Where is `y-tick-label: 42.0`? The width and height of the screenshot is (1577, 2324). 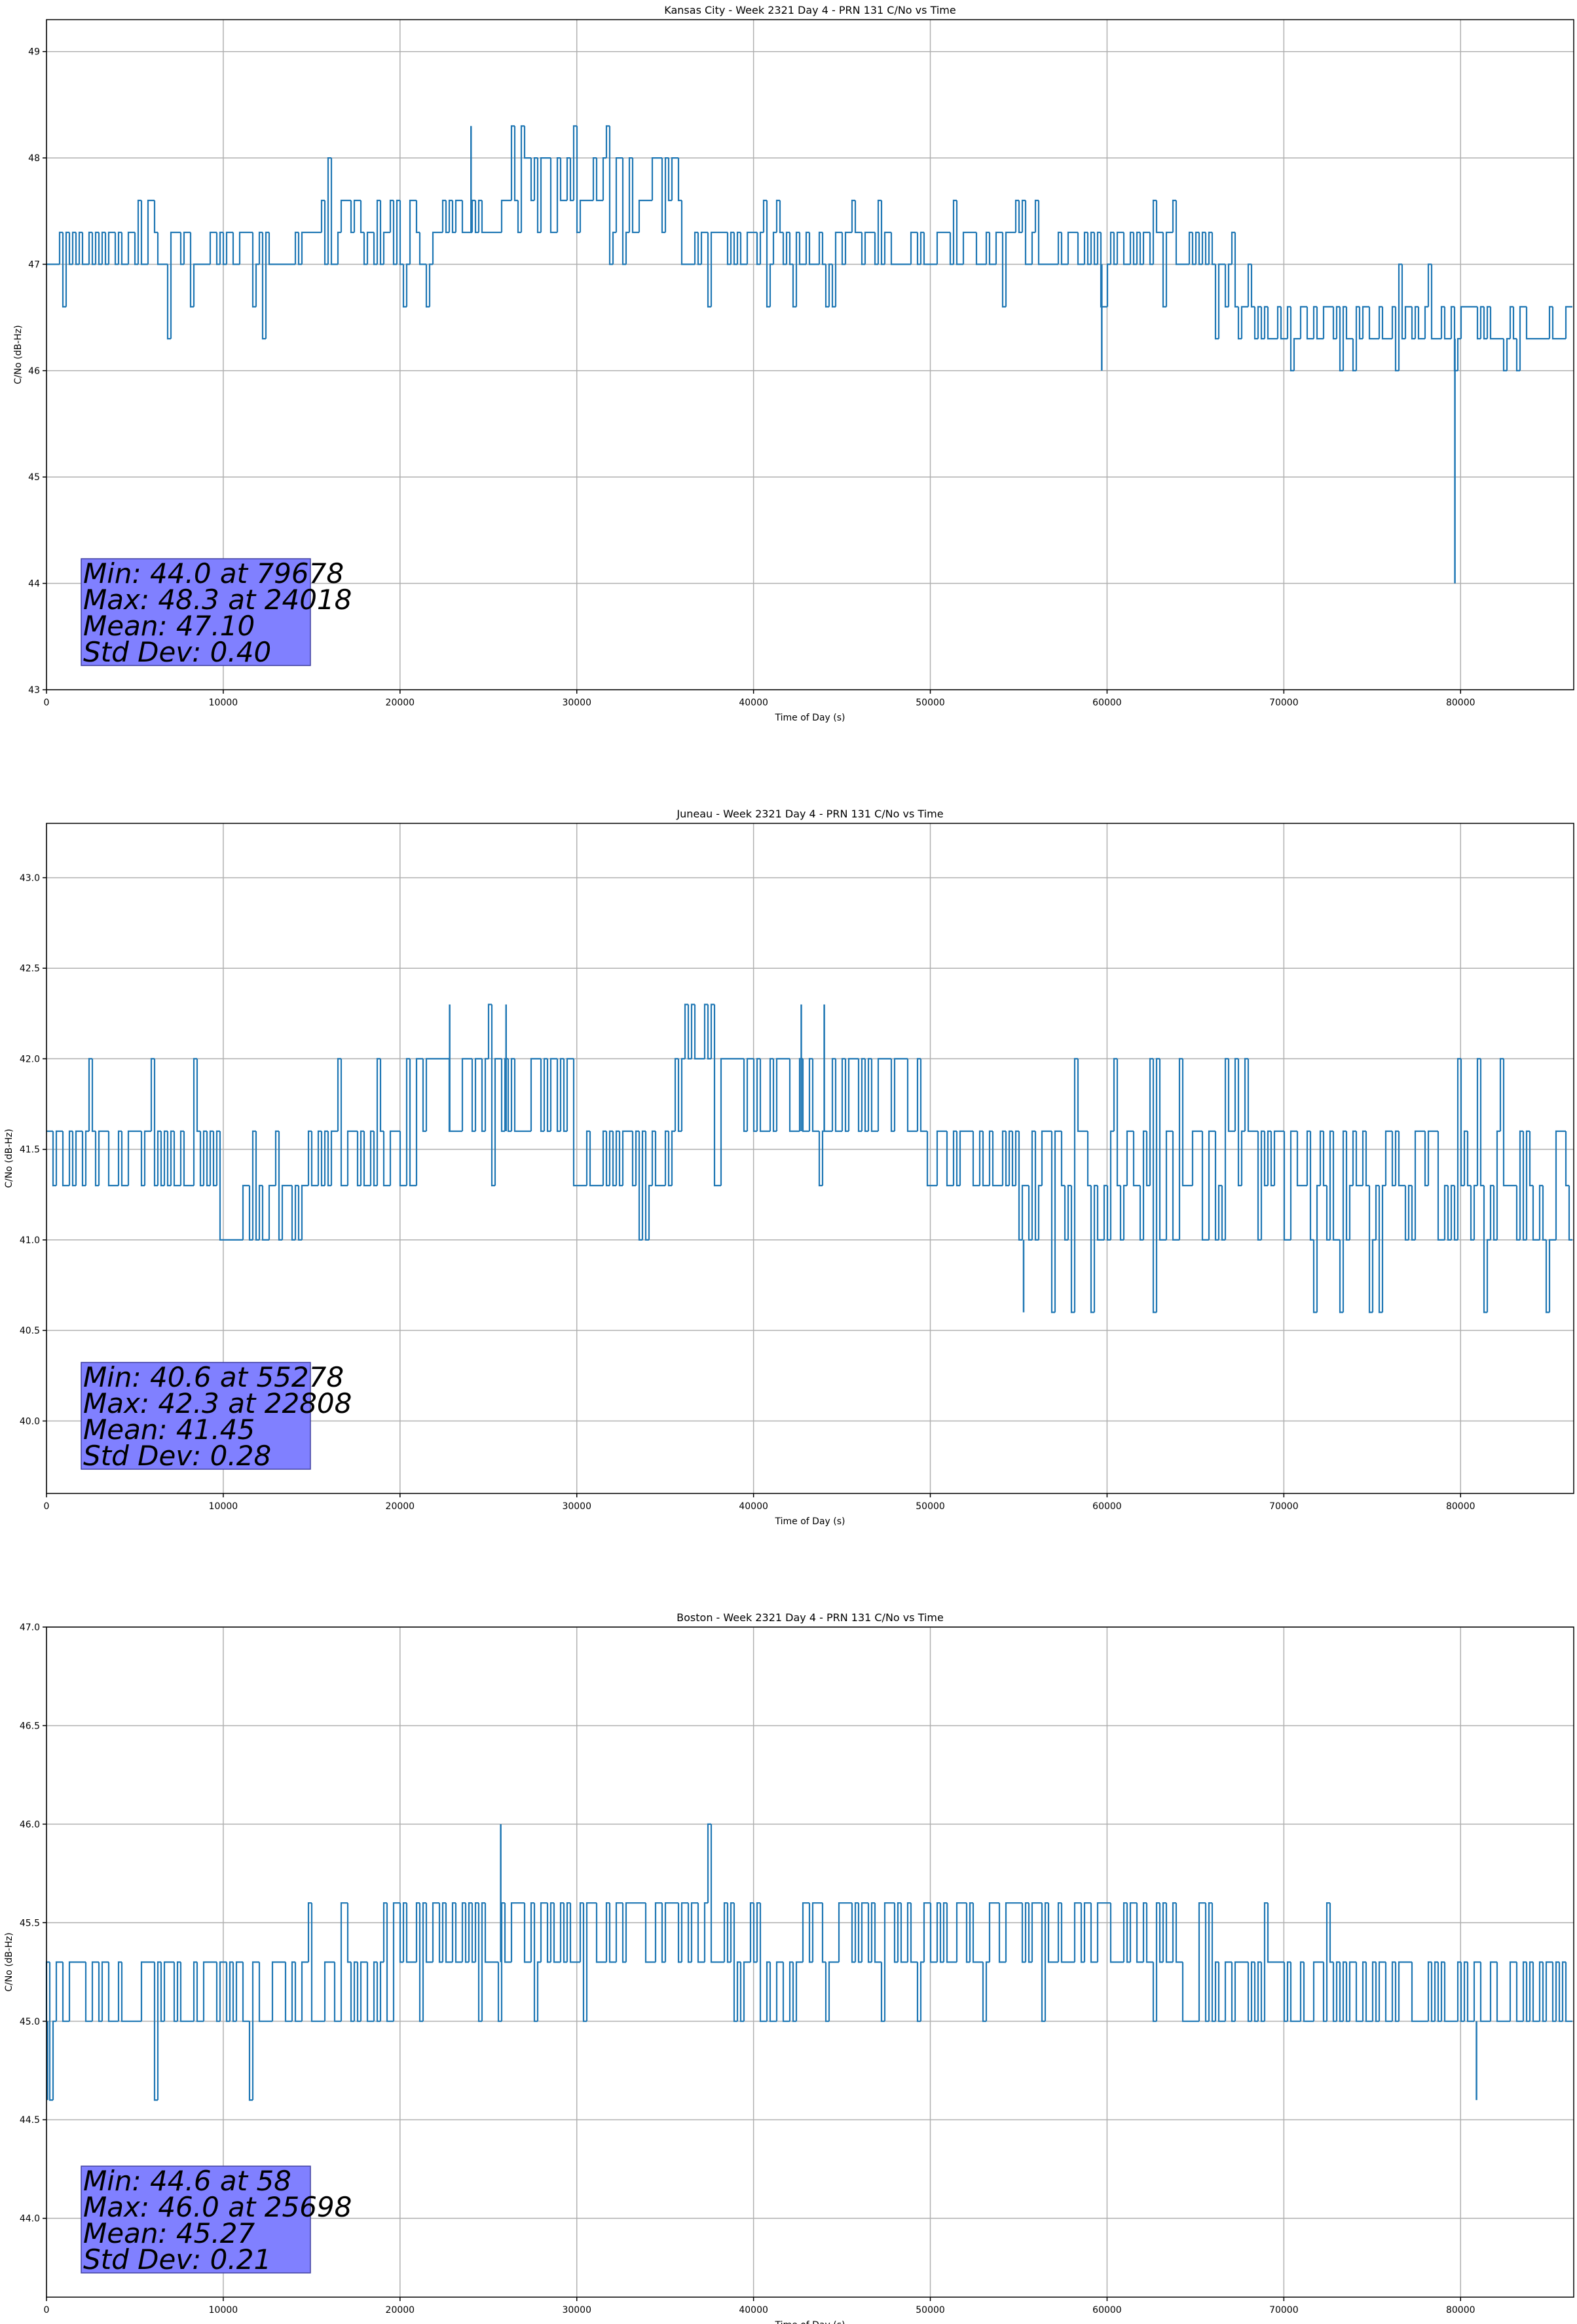
y-tick-label: 42.0 is located at coordinates (30, 1059).